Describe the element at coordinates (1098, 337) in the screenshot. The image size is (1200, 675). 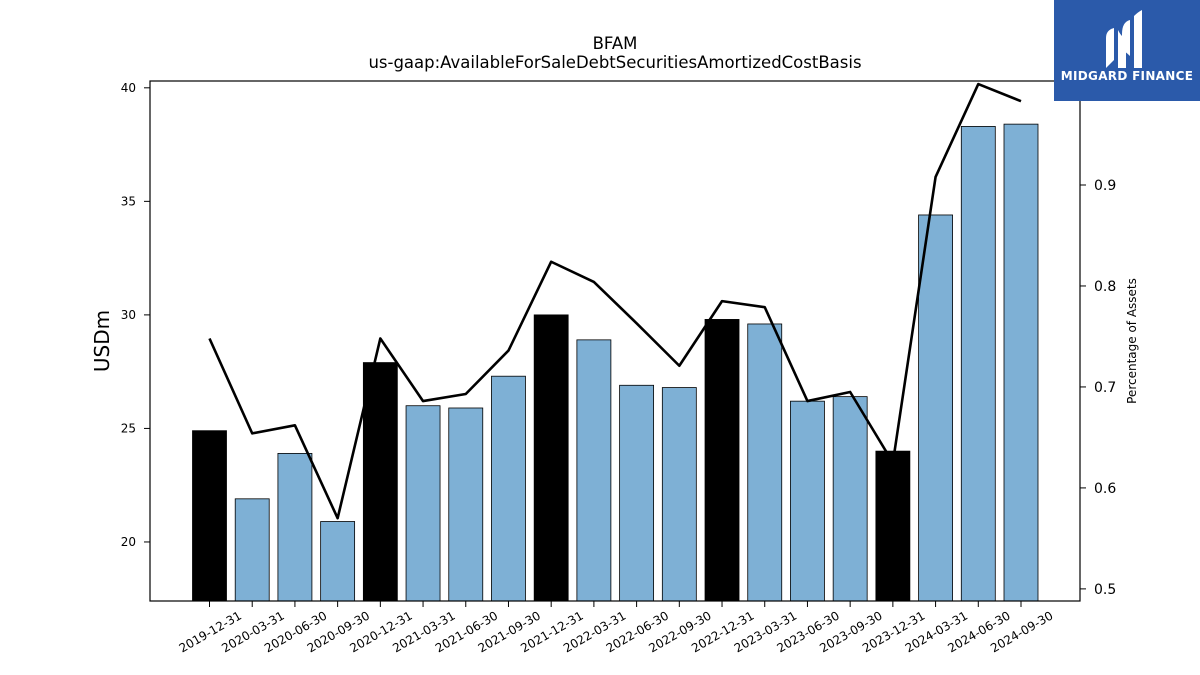
I see `right-axis: 0.50.60.70.80.91.0` at that location.